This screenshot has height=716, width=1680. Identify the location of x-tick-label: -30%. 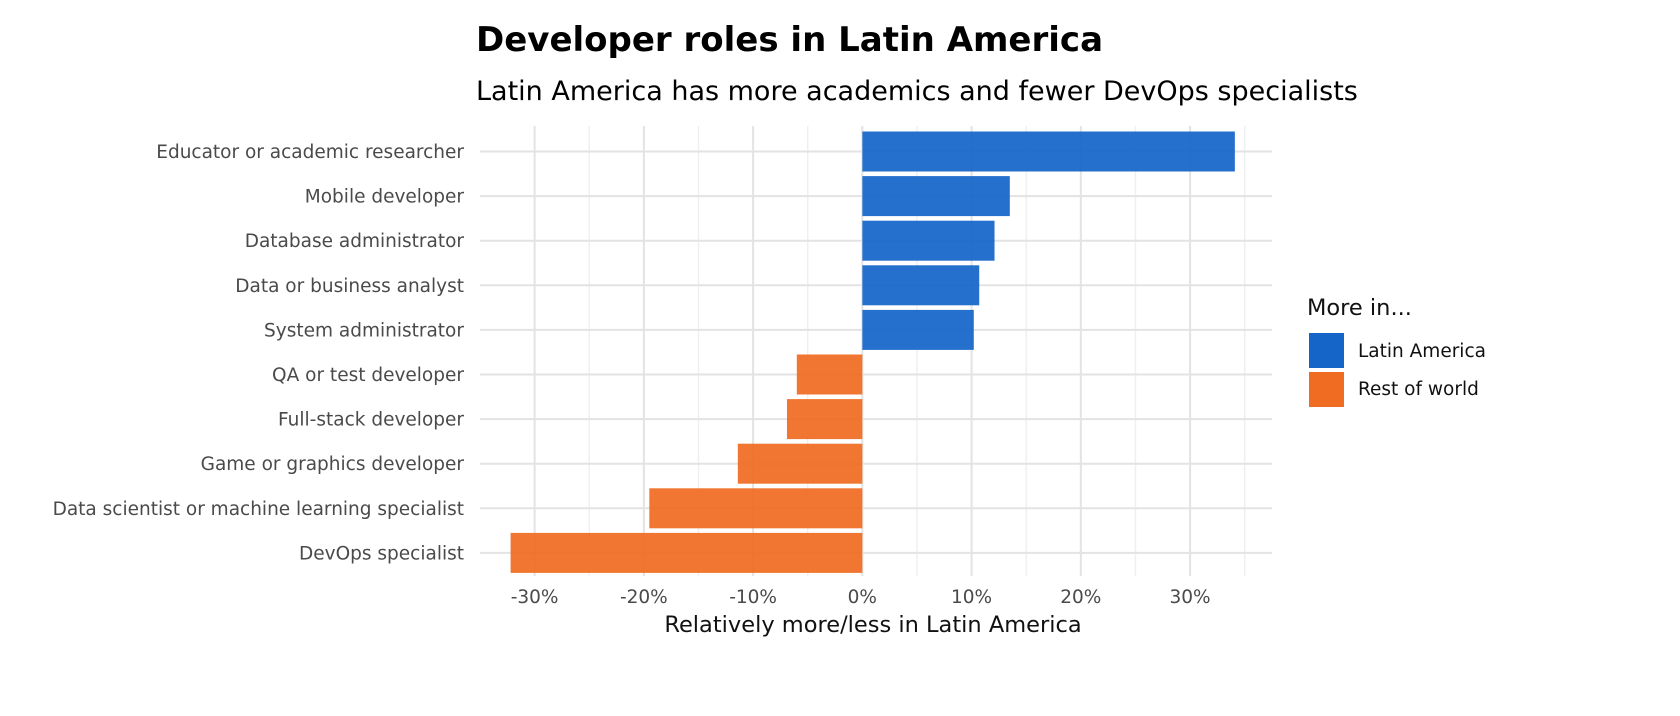
(535, 597).